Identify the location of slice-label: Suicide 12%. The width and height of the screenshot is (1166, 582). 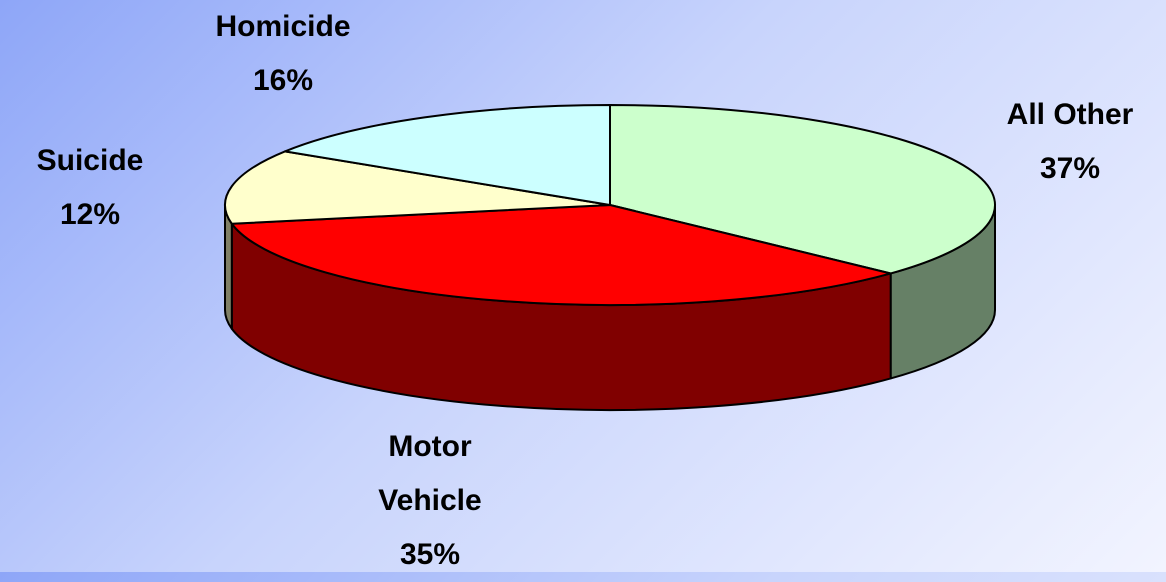
(95, 188).